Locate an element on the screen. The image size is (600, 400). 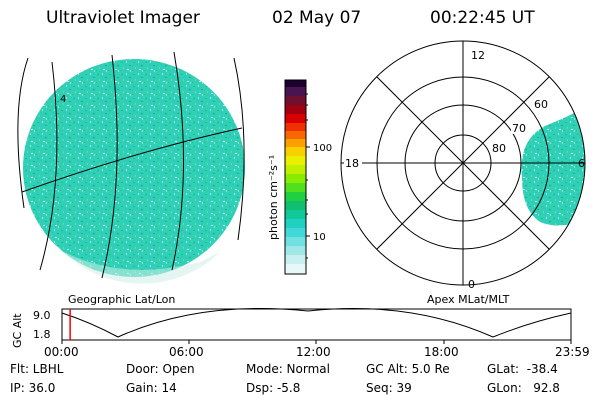
timeline-xtick-1200: 12:00 is located at coordinates (313, 352).